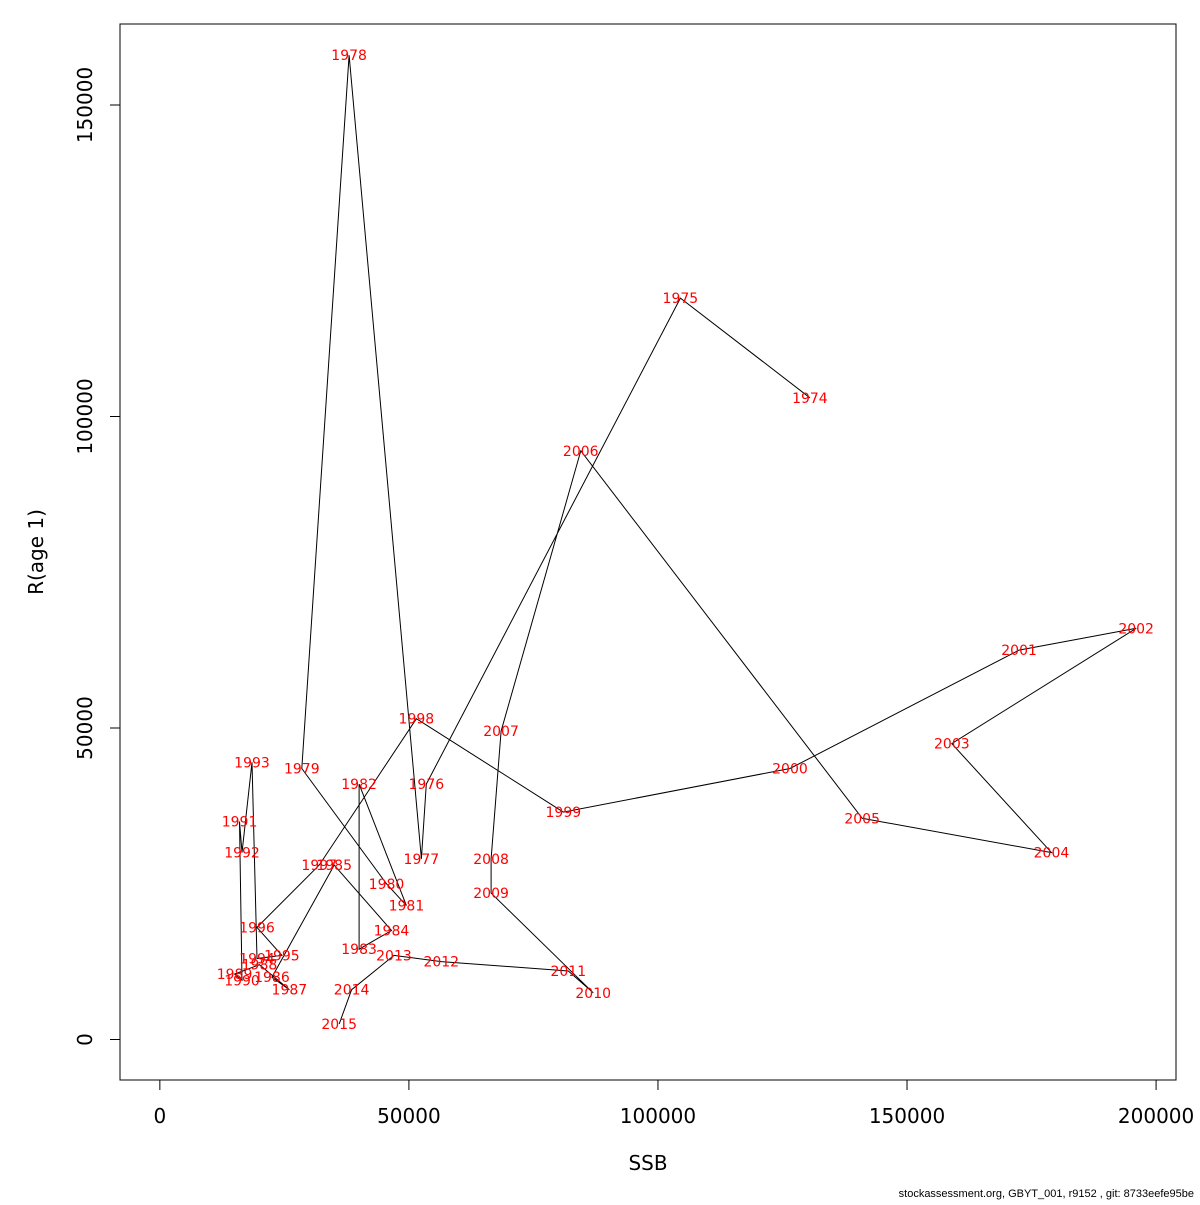  I want to click on year-label-1997: 1997, so click(319, 866).